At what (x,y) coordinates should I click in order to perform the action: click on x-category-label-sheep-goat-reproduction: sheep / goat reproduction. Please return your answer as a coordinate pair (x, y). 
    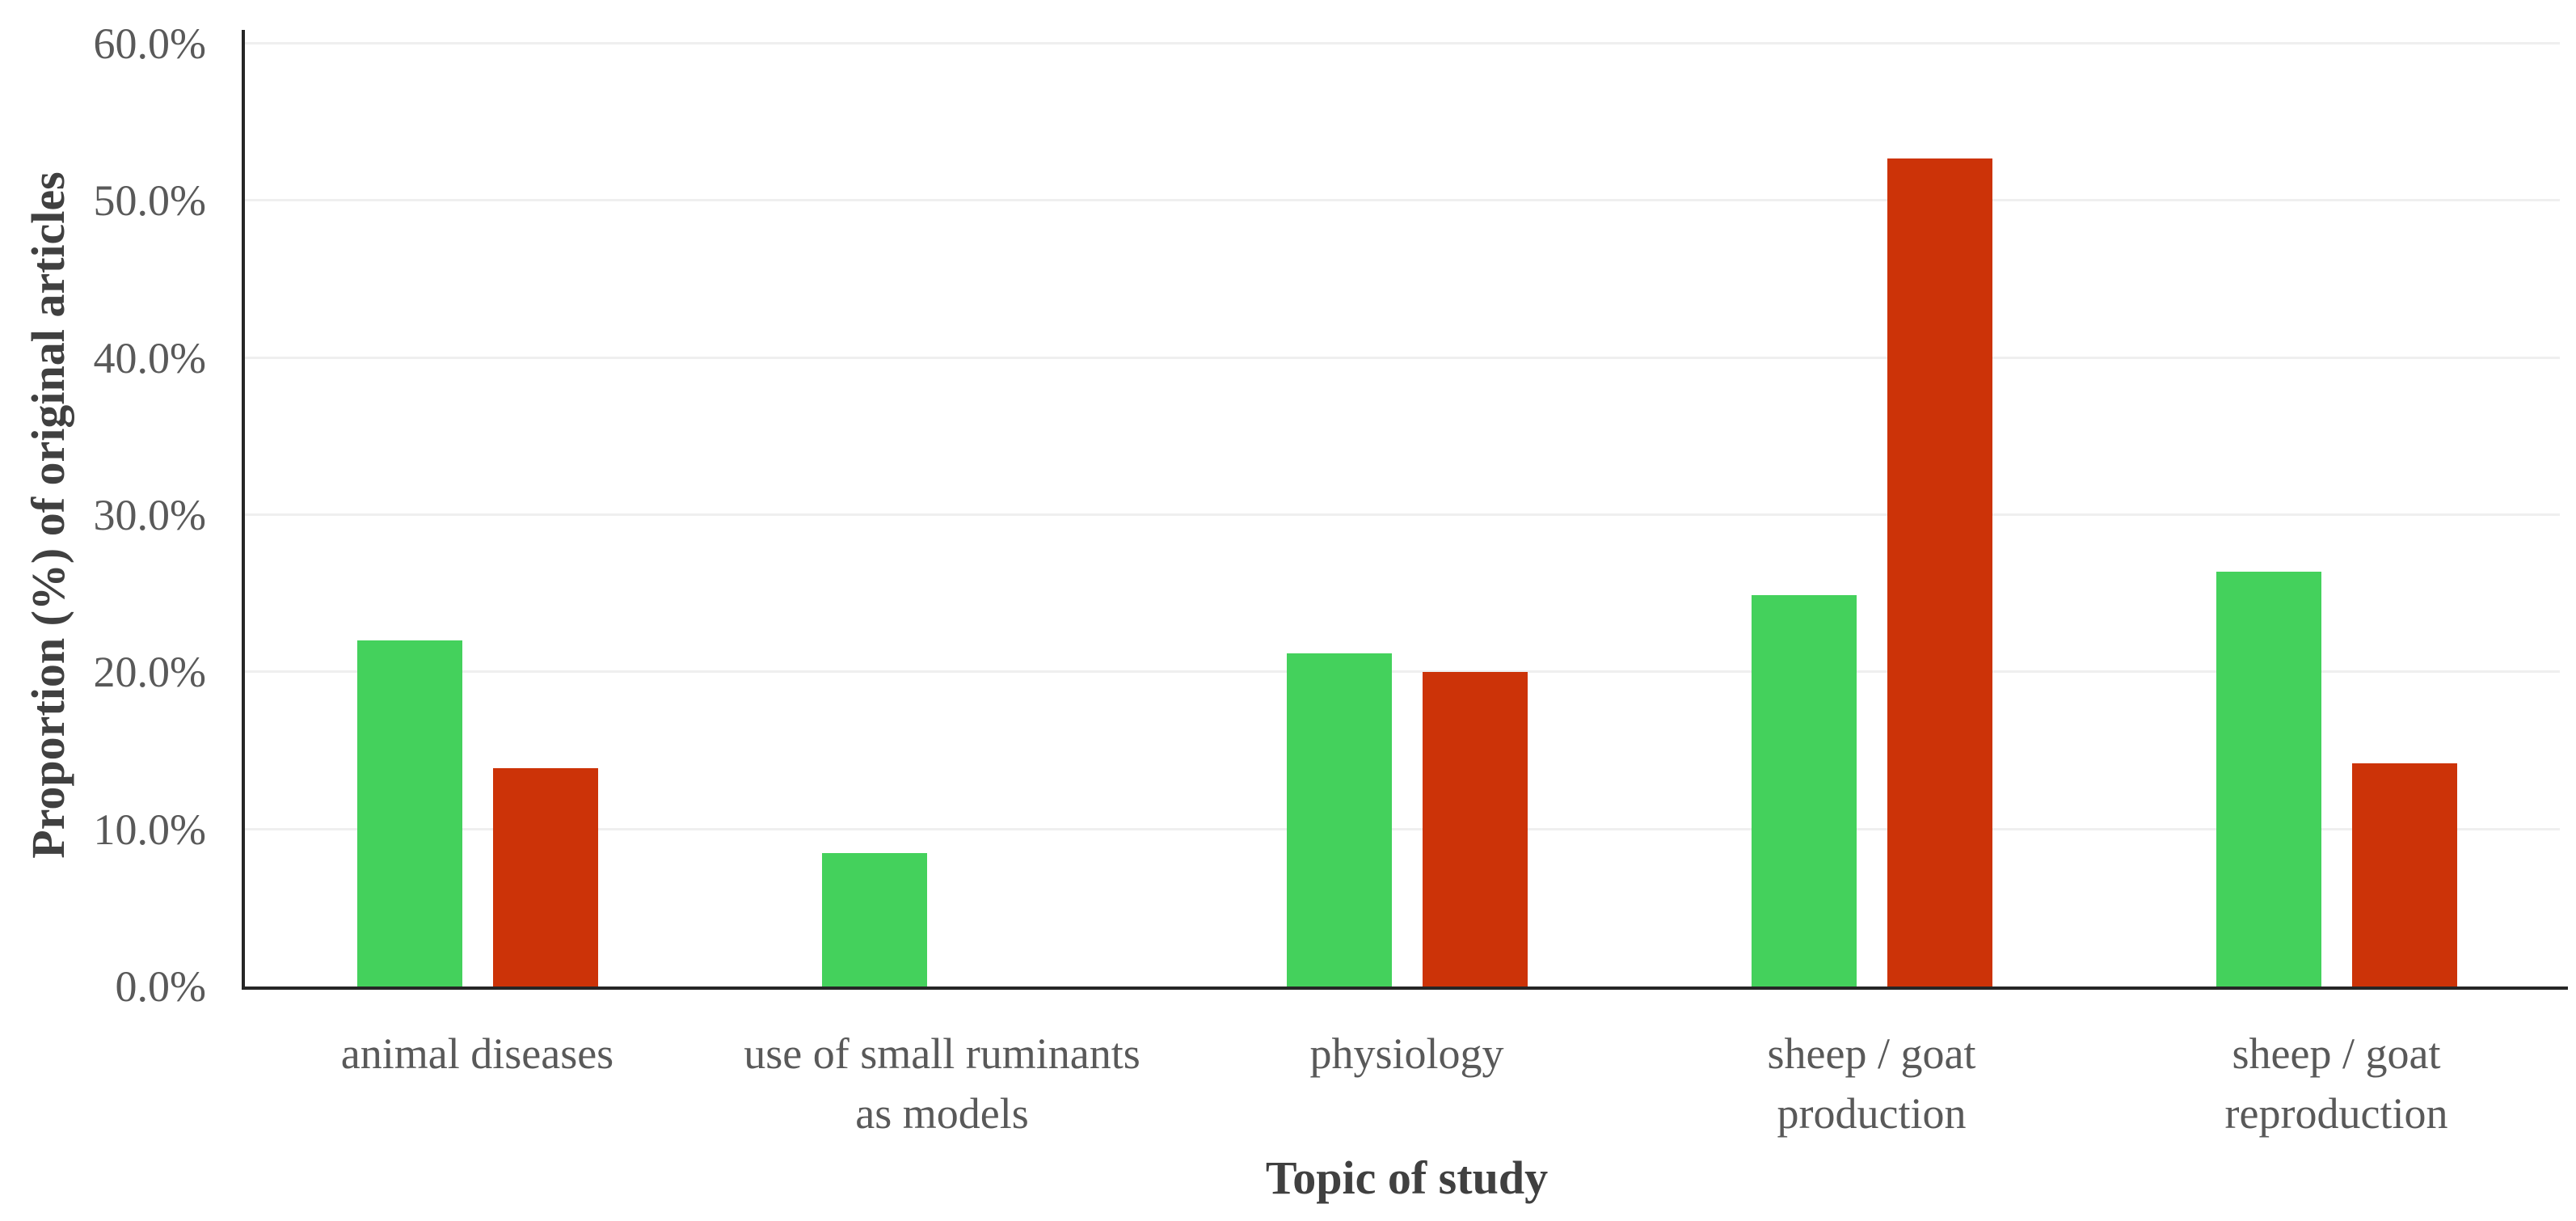
    Looking at the image, I should click on (2336, 1083).